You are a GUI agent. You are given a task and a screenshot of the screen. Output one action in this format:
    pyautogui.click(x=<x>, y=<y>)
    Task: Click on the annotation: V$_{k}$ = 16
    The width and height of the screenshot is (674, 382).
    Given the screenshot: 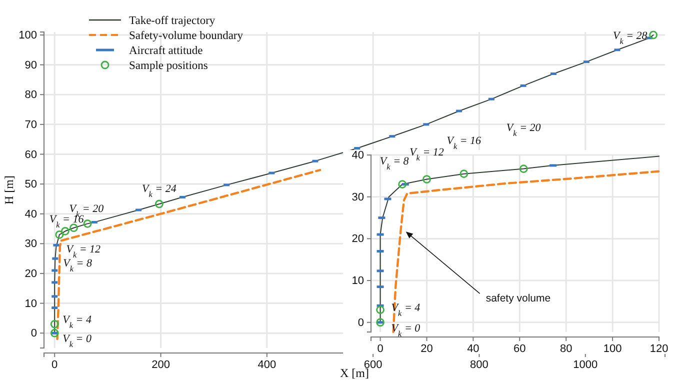 What is the action you would take?
    pyautogui.click(x=464, y=142)
    